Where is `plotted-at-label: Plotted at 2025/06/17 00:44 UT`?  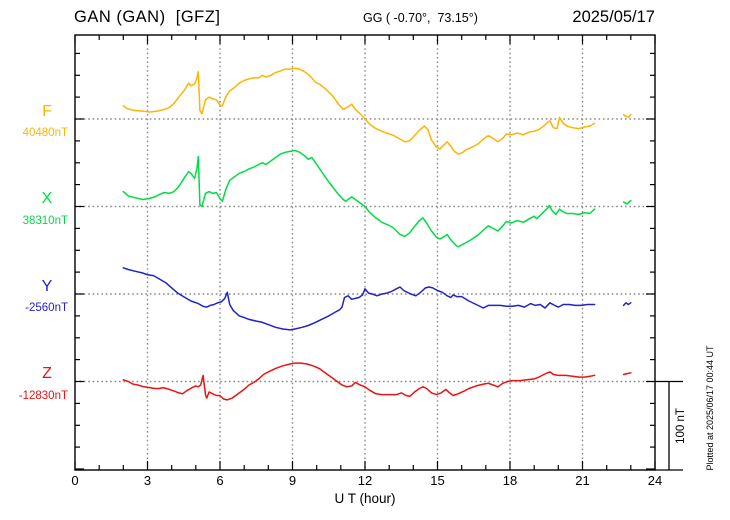
plotted-at-label: Plotted at 2025/06/17 00:44 UT is located at coordinates (710, 408).